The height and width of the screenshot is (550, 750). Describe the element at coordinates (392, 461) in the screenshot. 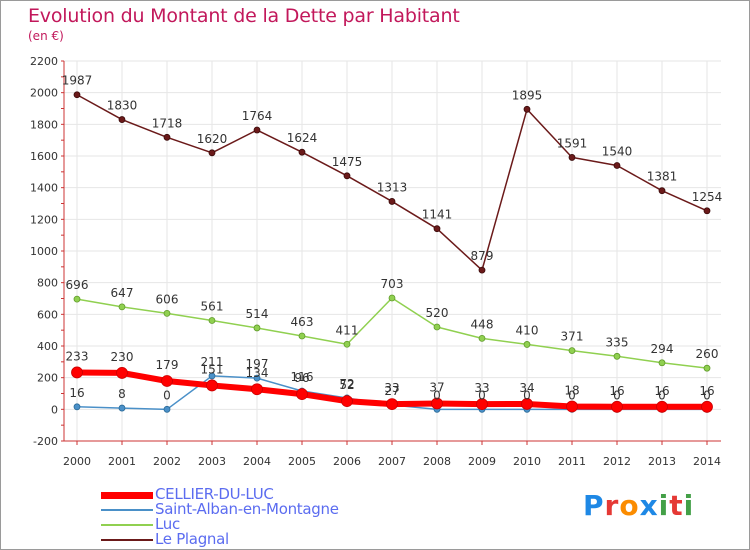

I see `x-tick-label: 2007` at that location.